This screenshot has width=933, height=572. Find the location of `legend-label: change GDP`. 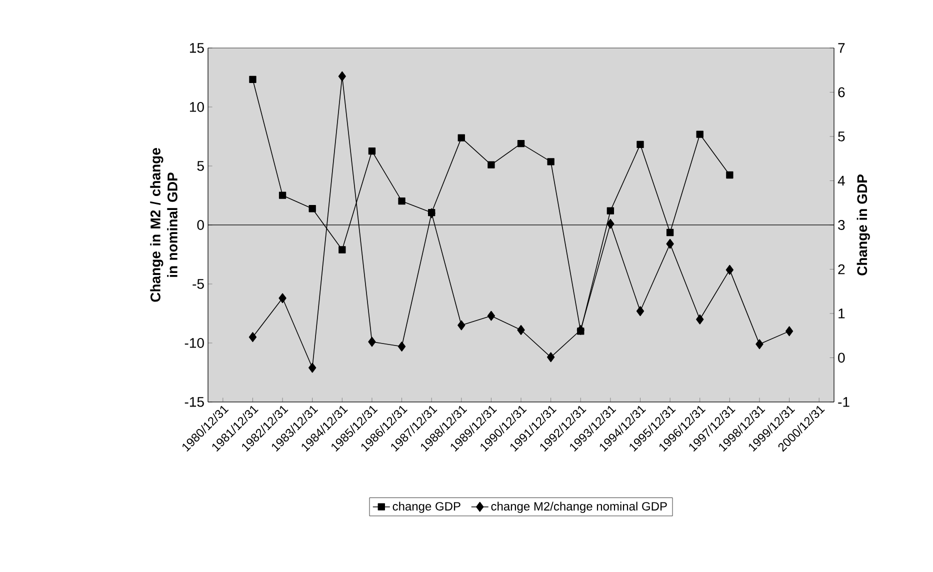

legend-label: change GDP is located at coordinates (426, 507).